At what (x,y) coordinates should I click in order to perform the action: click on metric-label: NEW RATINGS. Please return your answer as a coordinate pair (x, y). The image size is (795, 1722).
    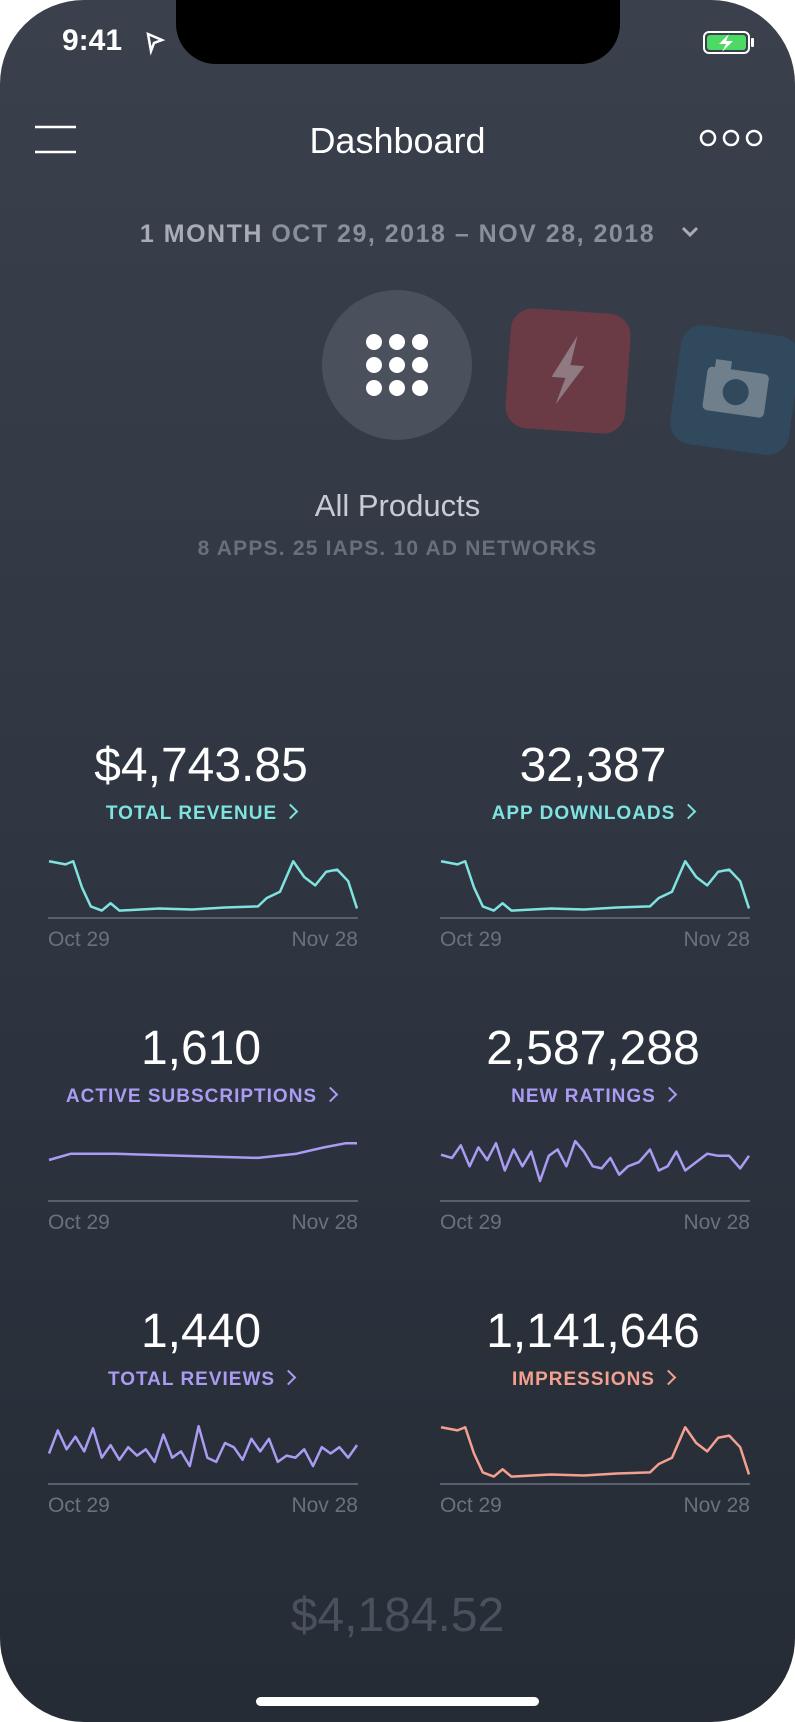
    Looking at the image, I should click on (593, 1097).